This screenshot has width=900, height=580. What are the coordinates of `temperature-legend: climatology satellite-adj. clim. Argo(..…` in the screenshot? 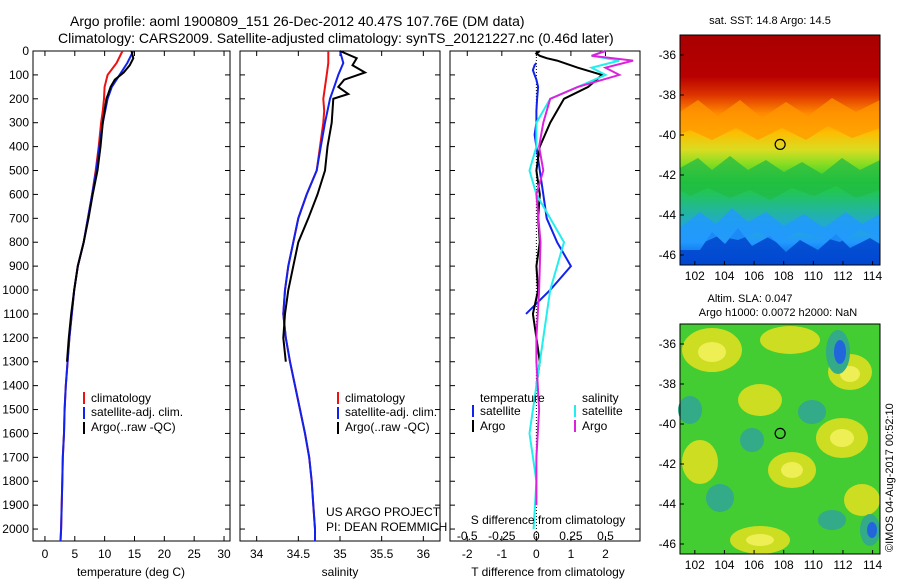 It's located at (133, 412).